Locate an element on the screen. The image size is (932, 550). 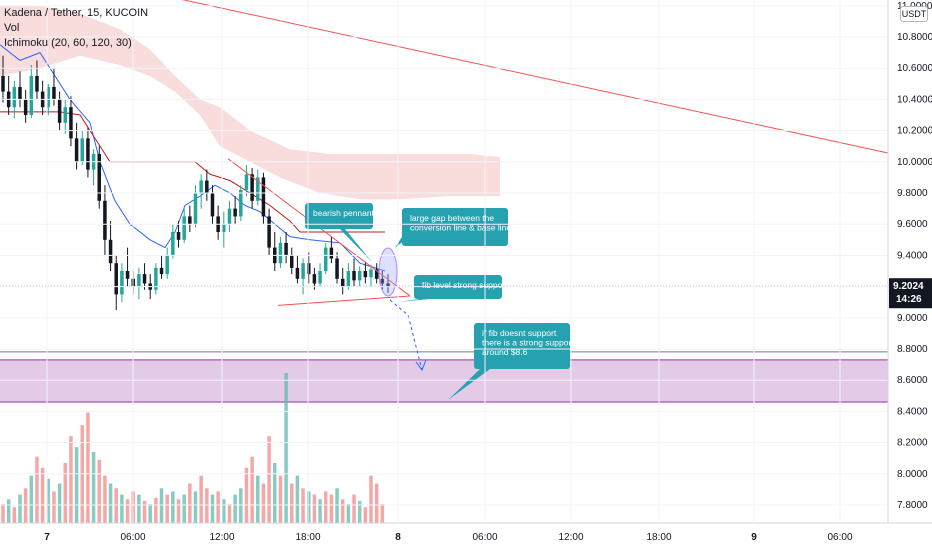
x-tick-label: 06:00 is located at coordinates (839, 537).